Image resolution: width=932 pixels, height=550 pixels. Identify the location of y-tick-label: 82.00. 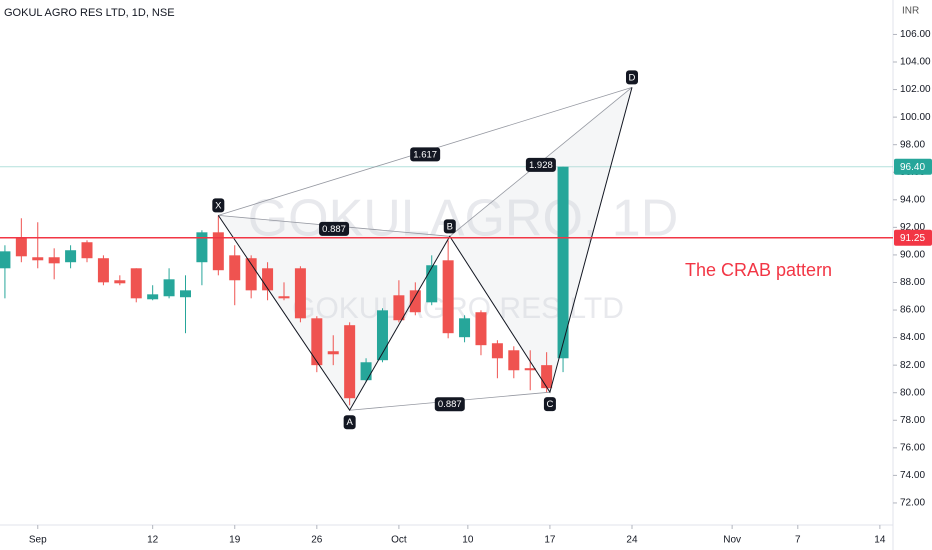
(912, 365).